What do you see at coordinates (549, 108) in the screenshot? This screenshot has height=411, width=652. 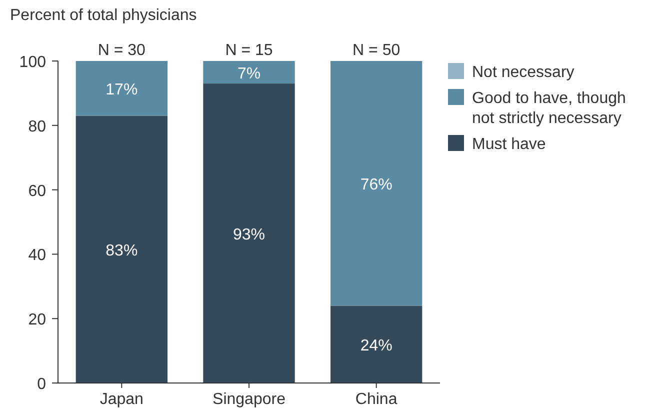 I see `legend-label: Good to have, though not strictly necessary` at bounding box center [549, 108].